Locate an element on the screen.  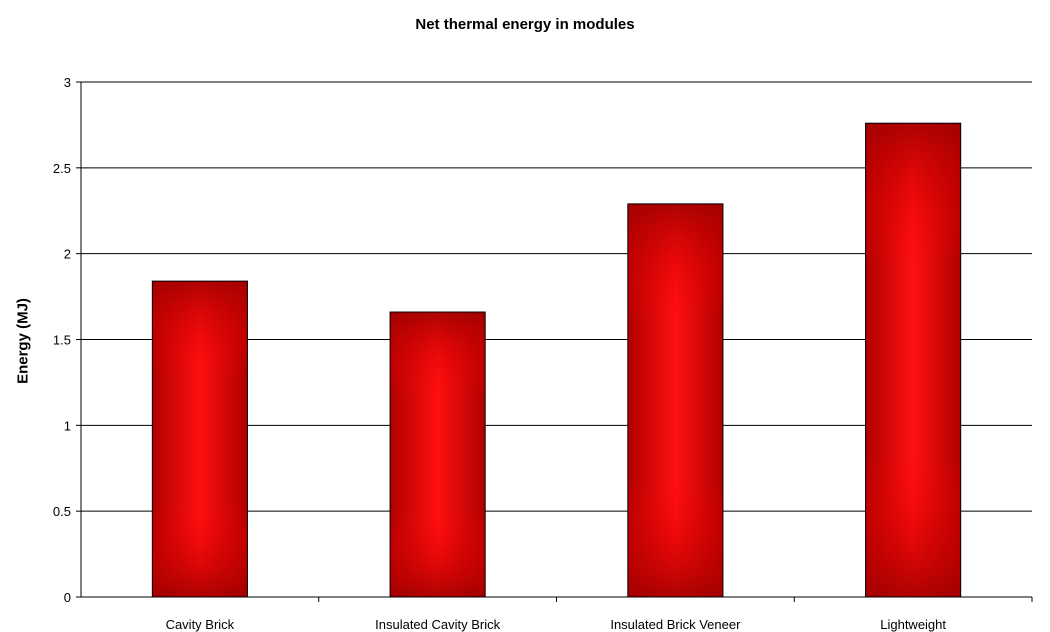
x-tick-label: Cavity Brick is located at coordinates (200, 624).